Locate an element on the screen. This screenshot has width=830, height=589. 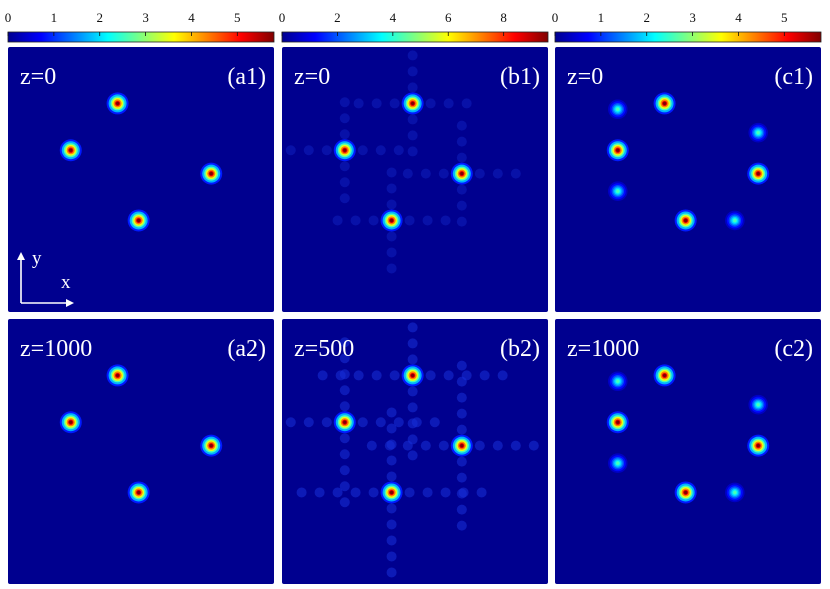
colorbar-tick-label: 0 is located at coordinates (8, 17).